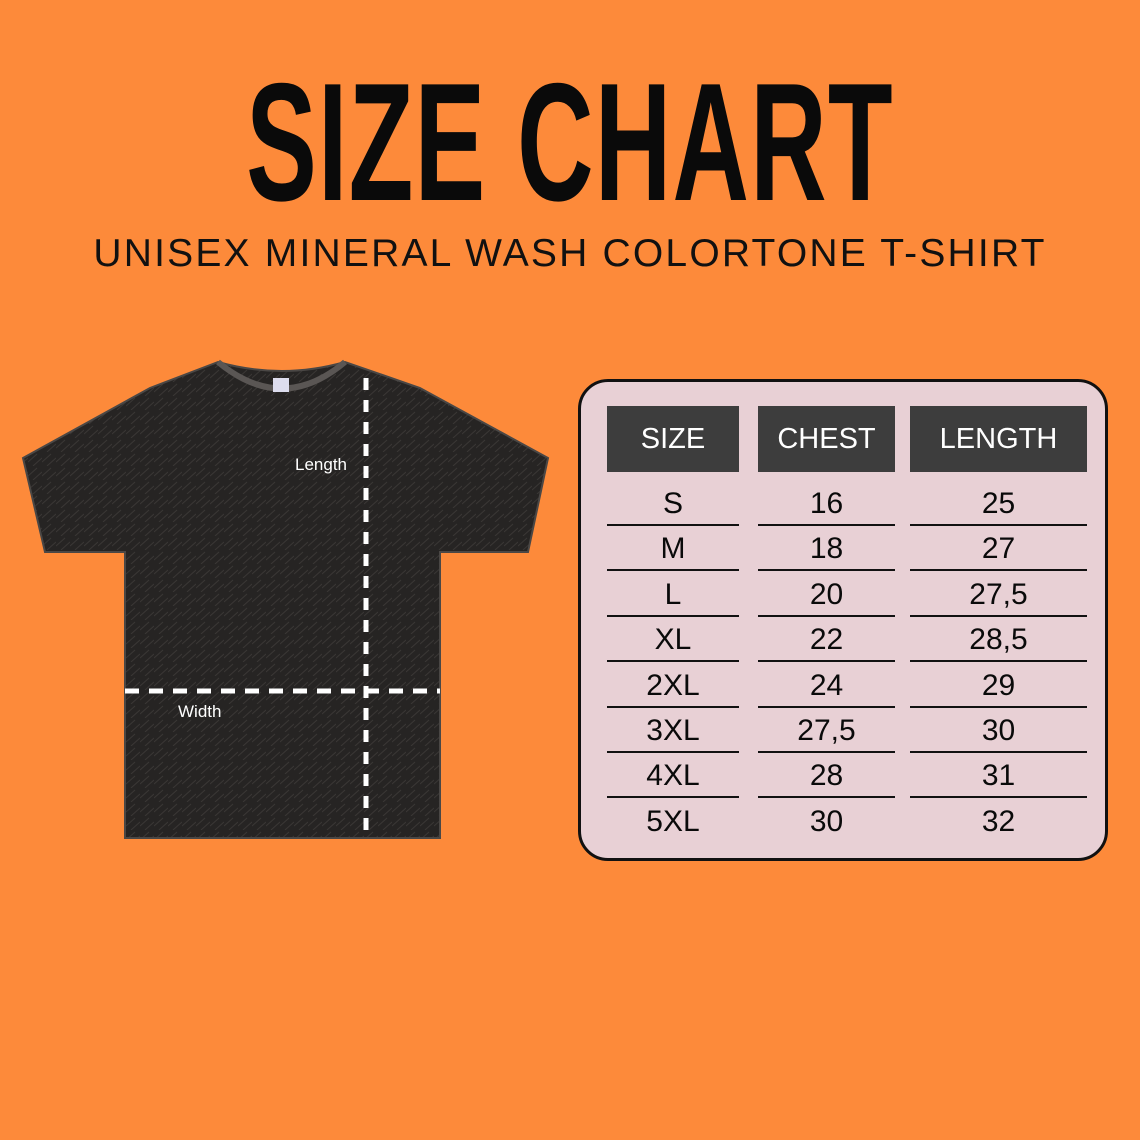 This screenshot has height=1140, width=1140. What do you see at coordinates (998, 503) in the screenshot?
I see `table-cell: 25` at bounding box center [998, 503].